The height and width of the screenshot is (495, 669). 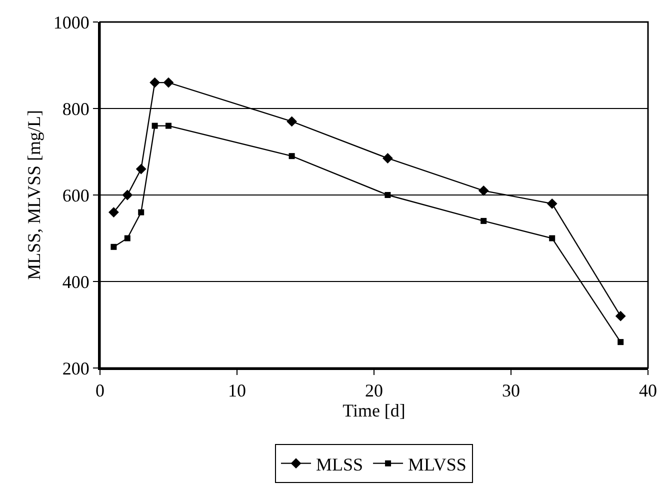 I want to click on y-axis-title: MLSS, MLVSS [mg/L], so click(x=34, y=195).